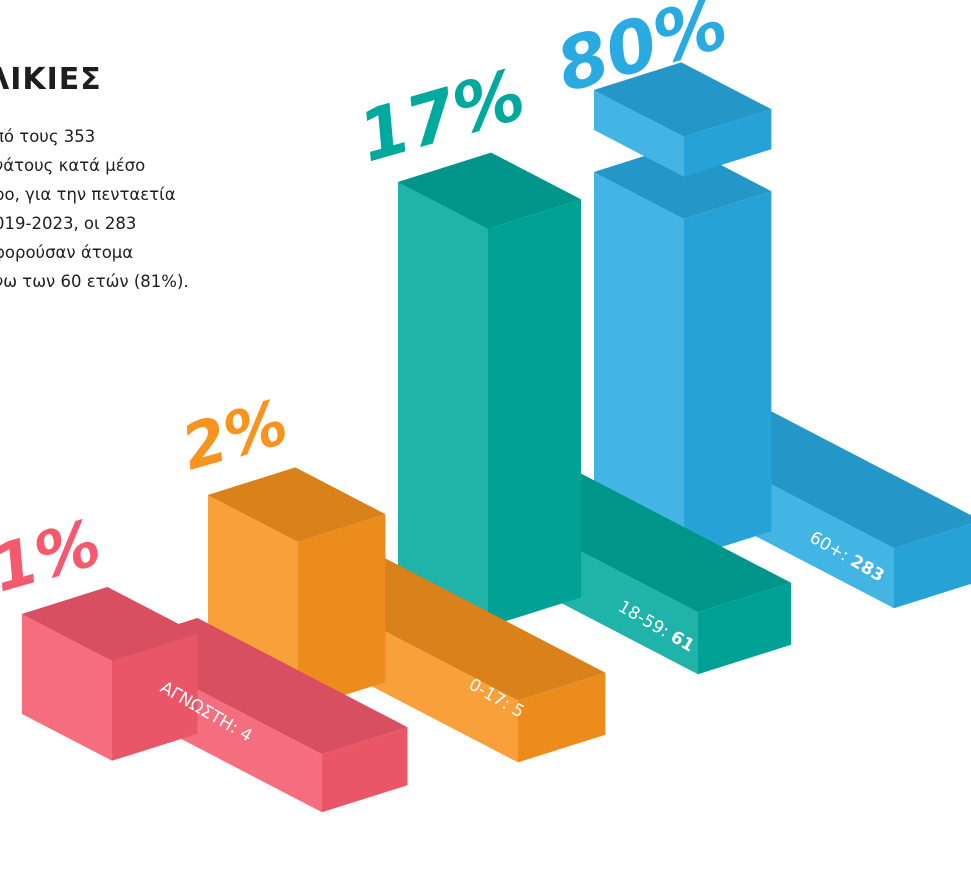  Describe the element at coordinates (342, 612) in the screenshot. I see `bar-tower-age-0-17-right-face` at that location.